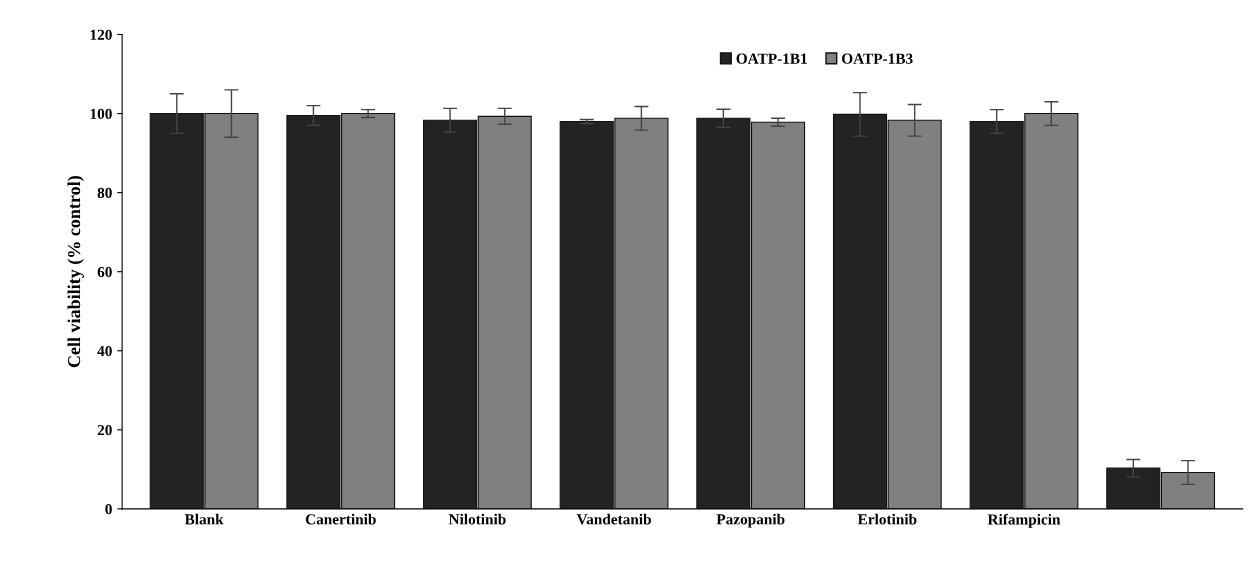  Describe the element at coordinates (613, 519) in the screenshot. I see `x-tick-label: Vandetanib` at that location.